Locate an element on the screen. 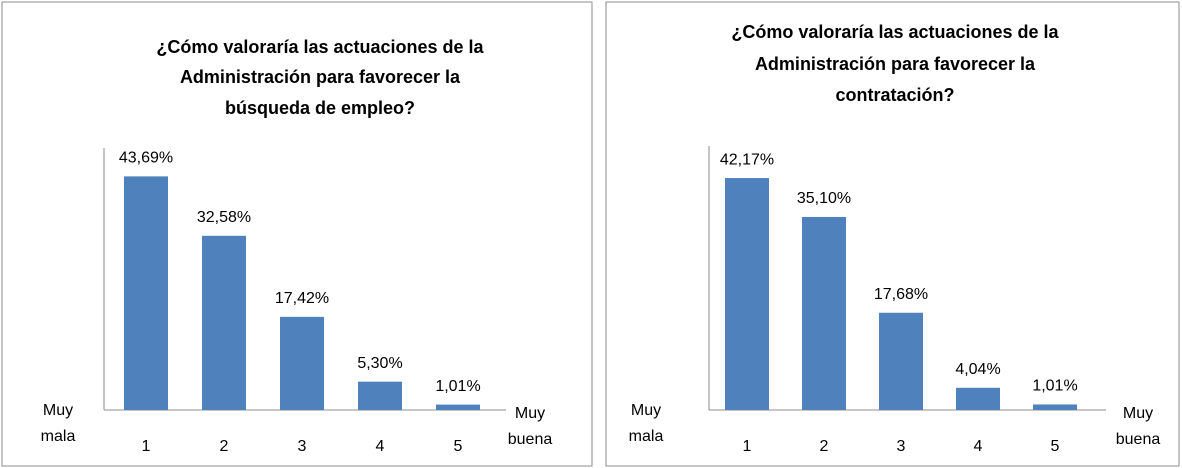 This screenshot has width=1182, height=468. chart-title: búsqueda de empleo? is located at coordinates (320, 108).